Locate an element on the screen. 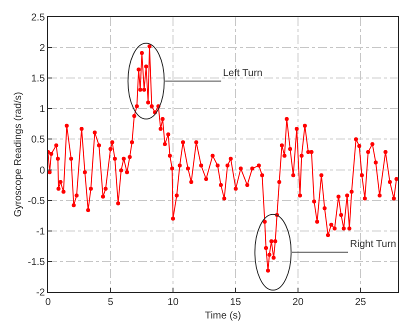 The height and width of the screenshot is (332, 416). y-axis-title: Gyroscope Readings (rad/s) is located at coordinates (18, 155).